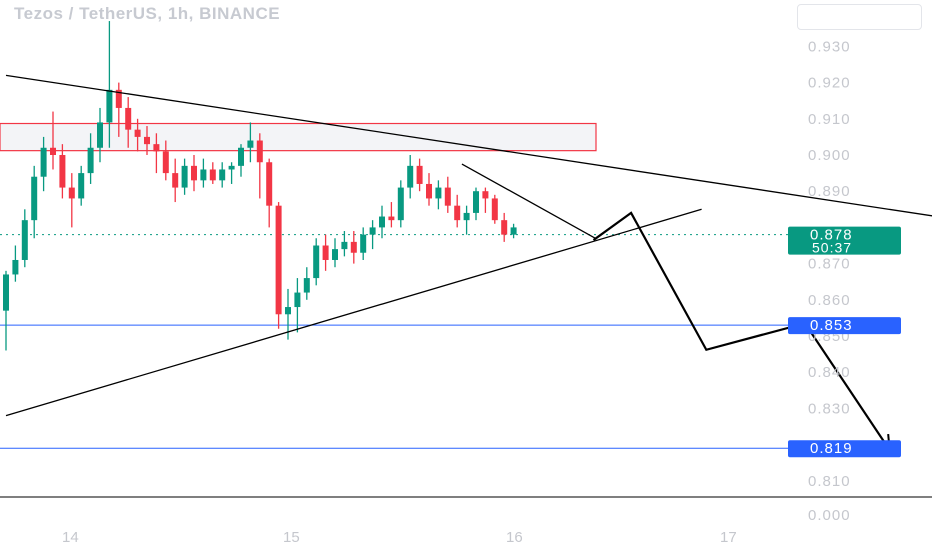  I want to click on y-axis-tick-label: 0.830, so click(829, 408).